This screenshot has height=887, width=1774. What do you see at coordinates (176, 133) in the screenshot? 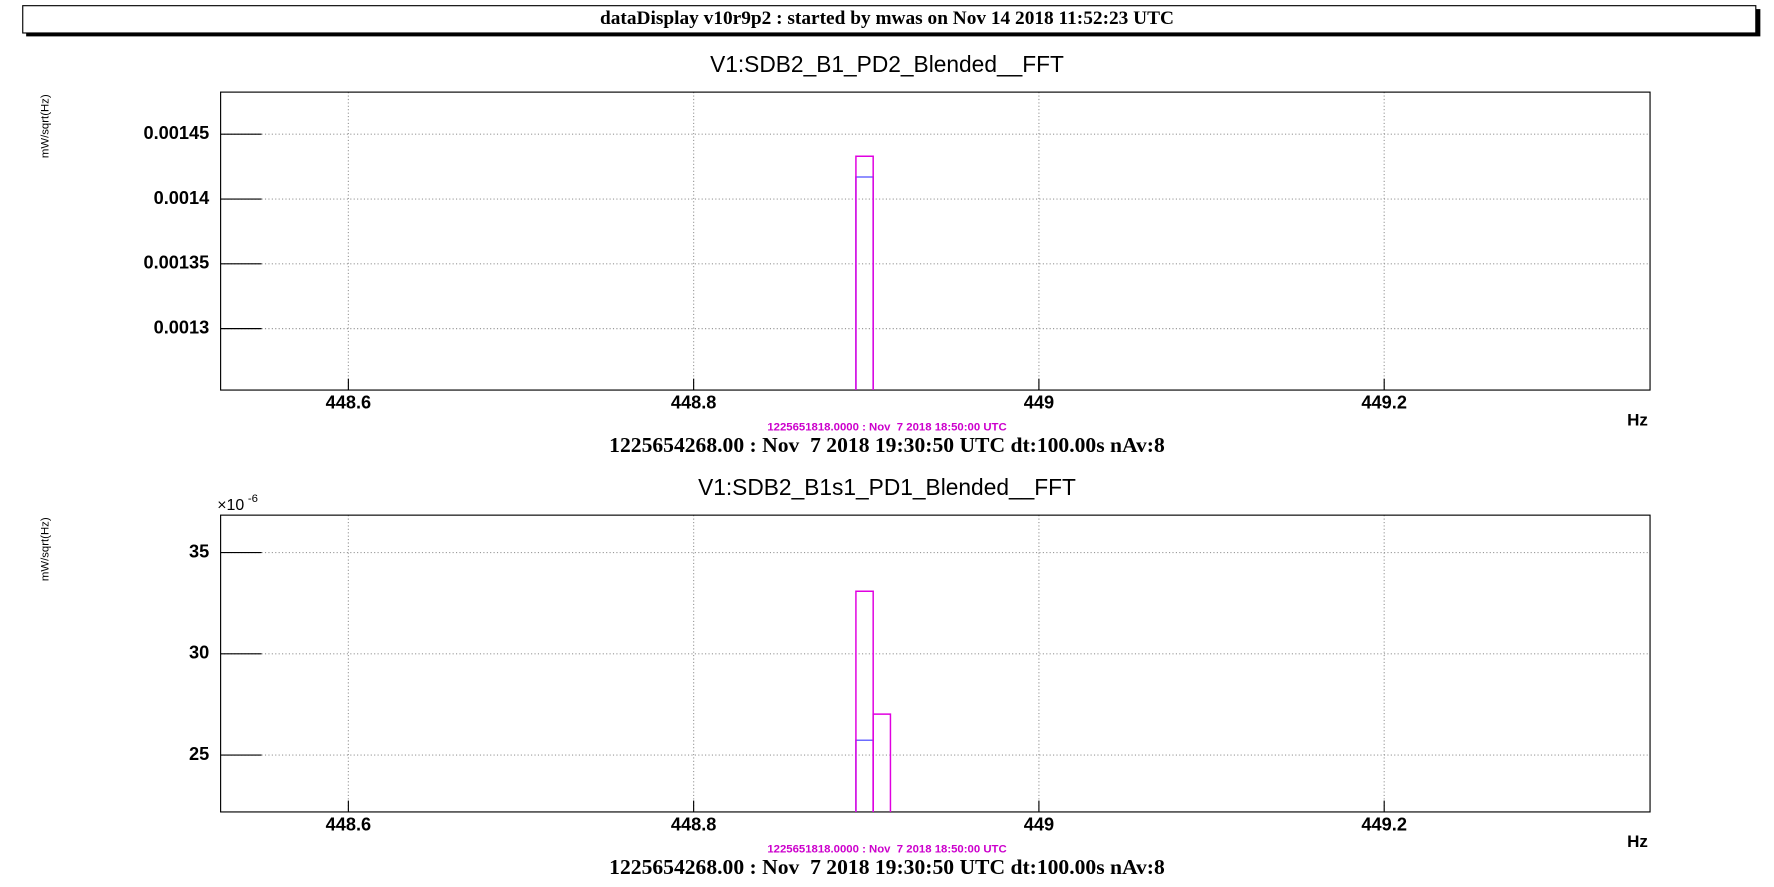
I see `y-tick-label: 0.00145` at bounding box center [176, 133].